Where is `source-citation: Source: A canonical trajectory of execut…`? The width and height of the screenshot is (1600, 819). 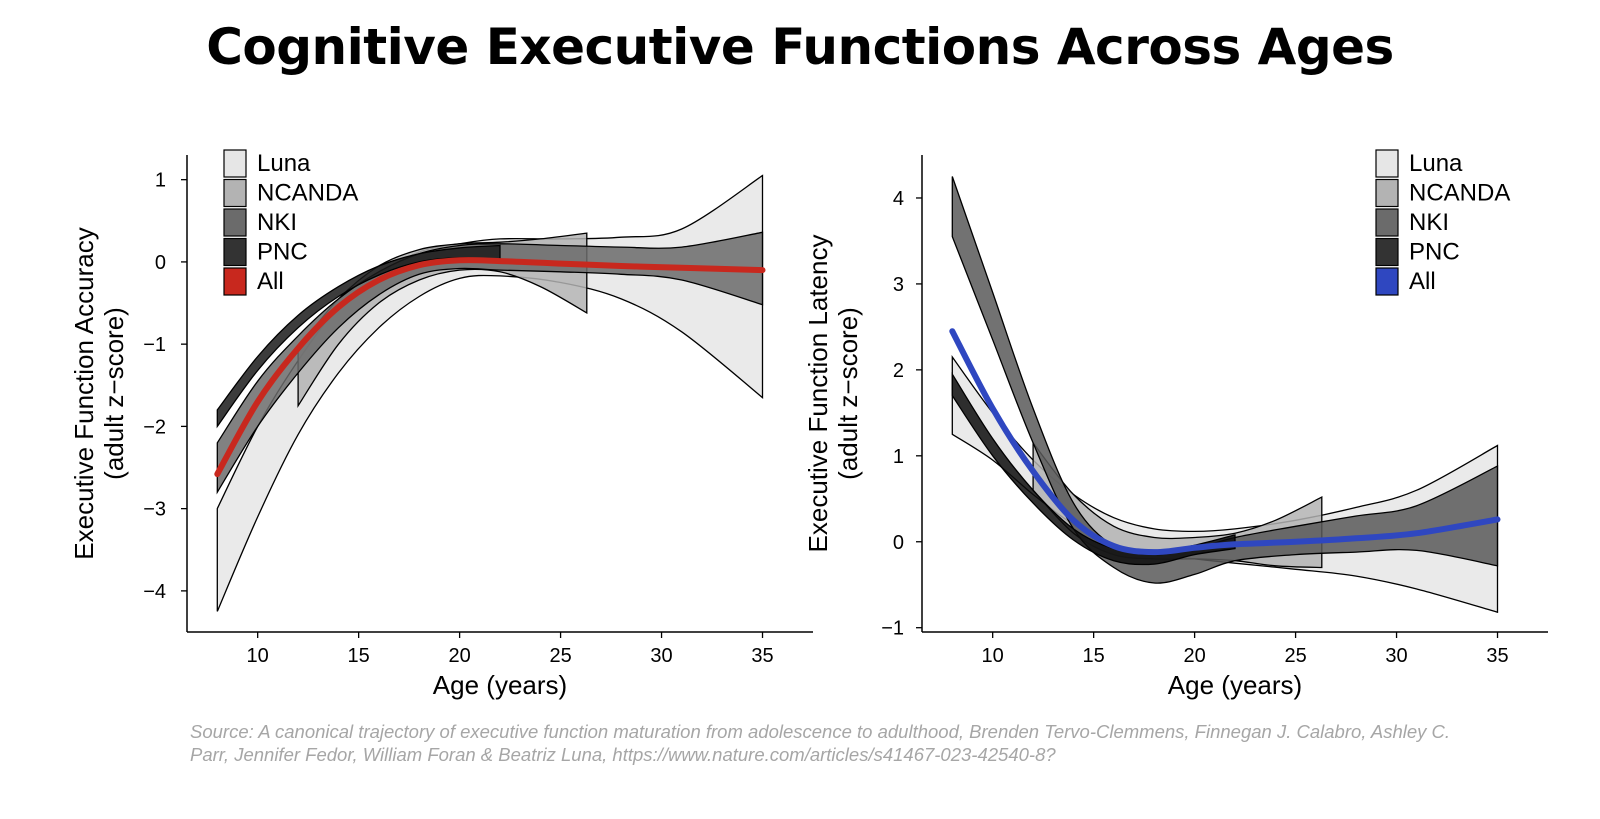 source-citation: Source: A canonical trajectory of execut… is located at coordinates (820, 743).